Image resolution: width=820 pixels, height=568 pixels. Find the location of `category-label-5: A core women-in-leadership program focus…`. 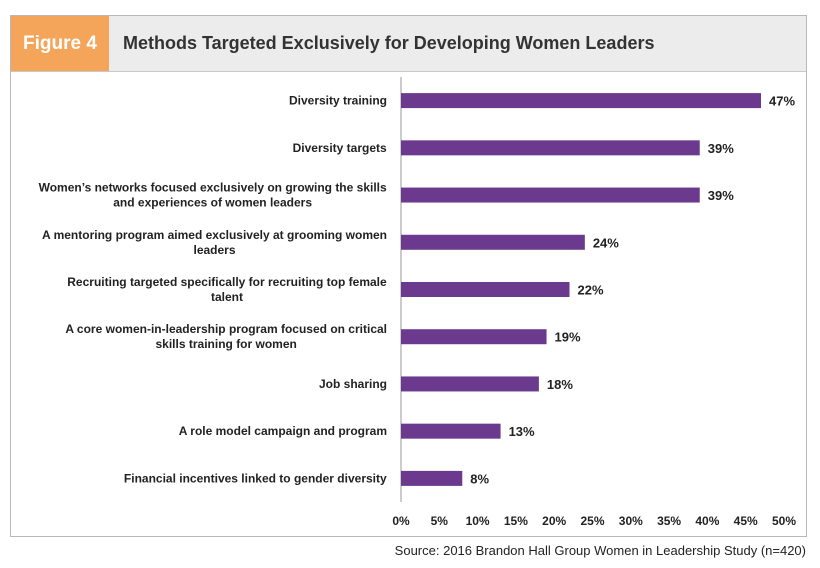

category-label-5: A core women-in-leadership program focus… is located at coordinates (226, 336).